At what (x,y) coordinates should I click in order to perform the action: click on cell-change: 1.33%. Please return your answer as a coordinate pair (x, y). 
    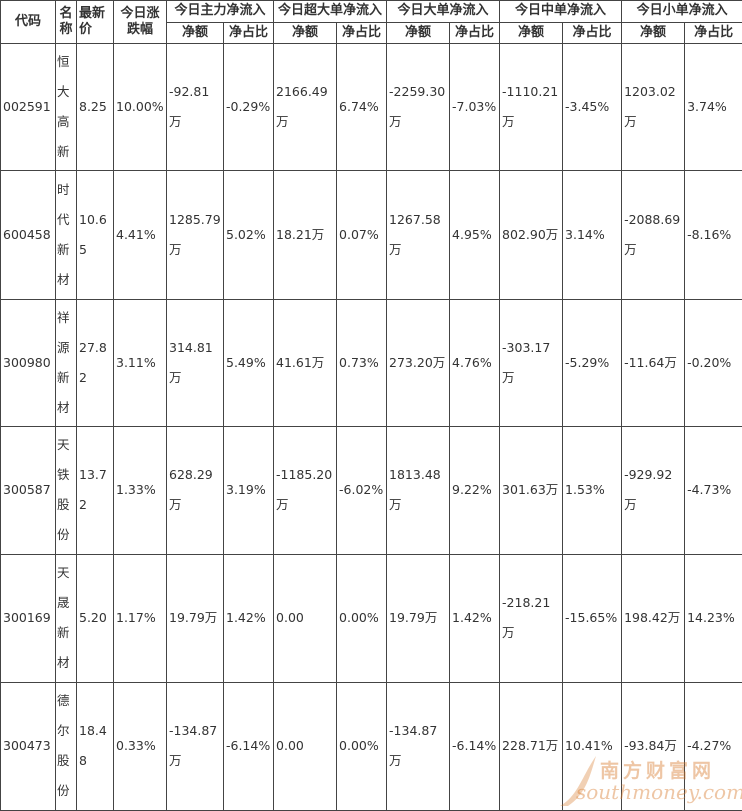
    Looking at the image, I should click on (140, 490).